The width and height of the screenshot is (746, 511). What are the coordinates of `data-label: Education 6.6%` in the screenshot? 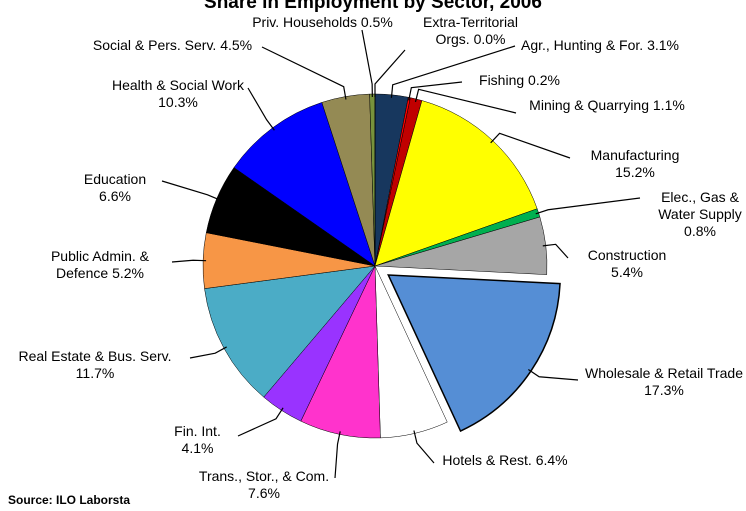 It's located at (115, 188).